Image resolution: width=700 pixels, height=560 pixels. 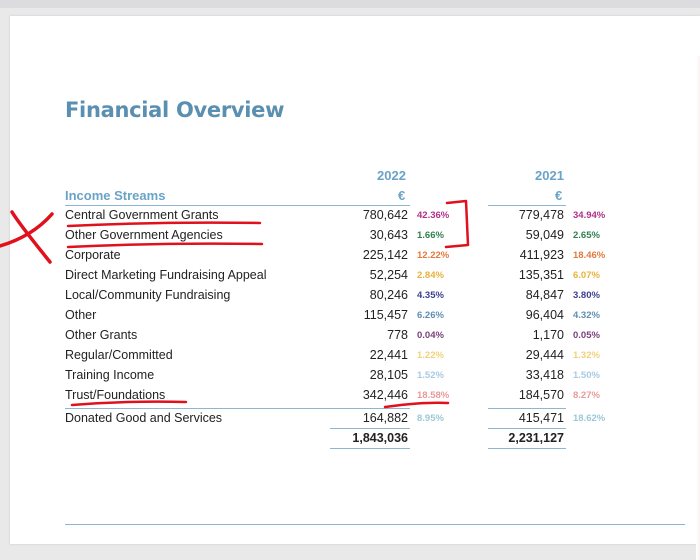 I want to click on percent-2021: 6.07%, so click(x=586, y=275).